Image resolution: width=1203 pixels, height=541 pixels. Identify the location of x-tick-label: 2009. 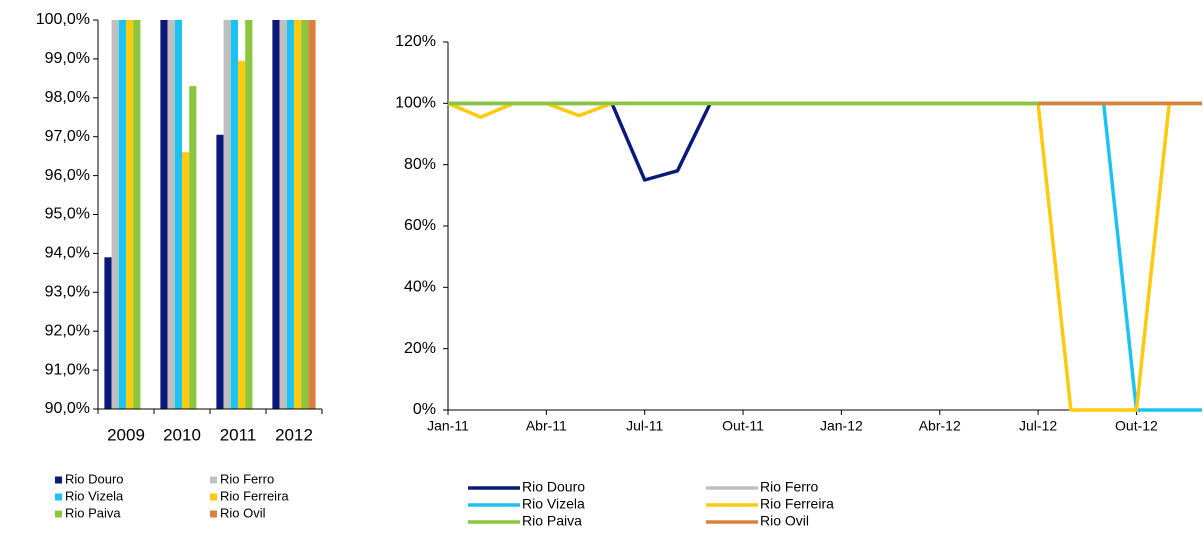
(126, 434).